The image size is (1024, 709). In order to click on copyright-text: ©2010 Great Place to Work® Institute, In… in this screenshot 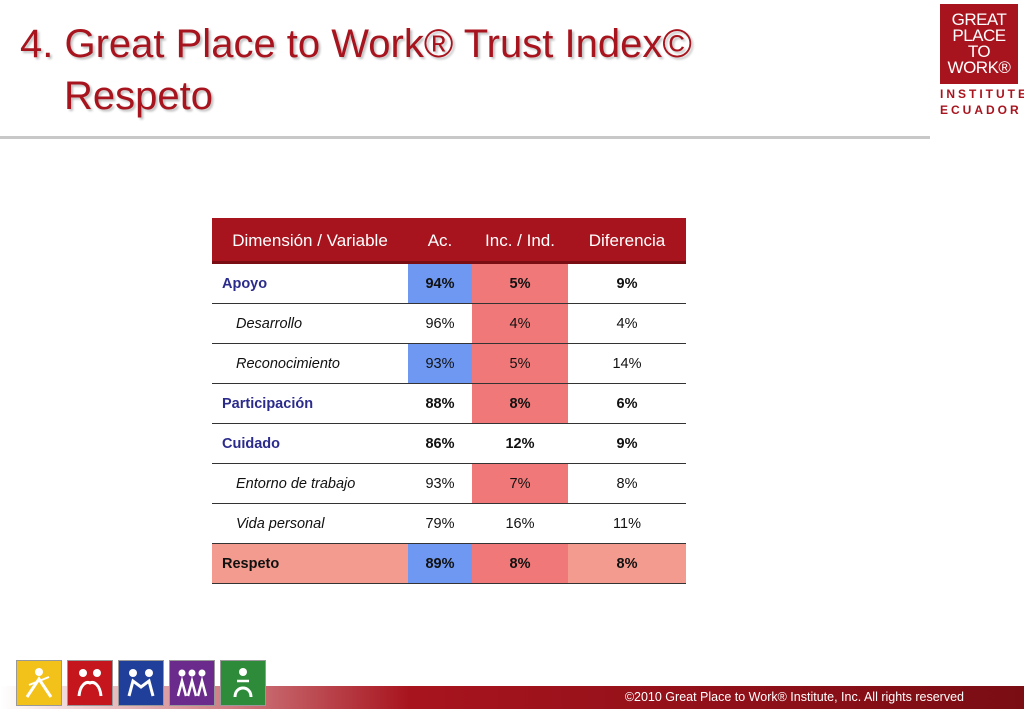, I will do `click(794, 697)`.